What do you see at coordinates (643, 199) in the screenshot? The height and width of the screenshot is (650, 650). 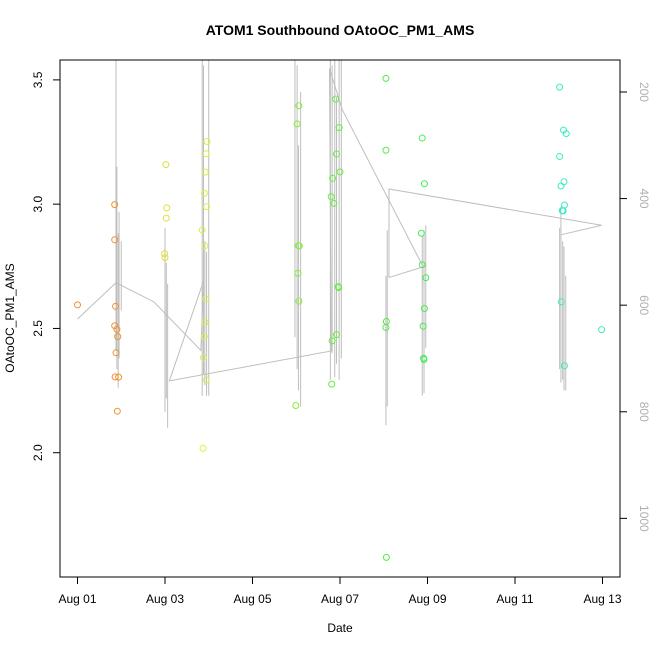 I see `right-tick-label: 400` at bounding box center [643, 199].